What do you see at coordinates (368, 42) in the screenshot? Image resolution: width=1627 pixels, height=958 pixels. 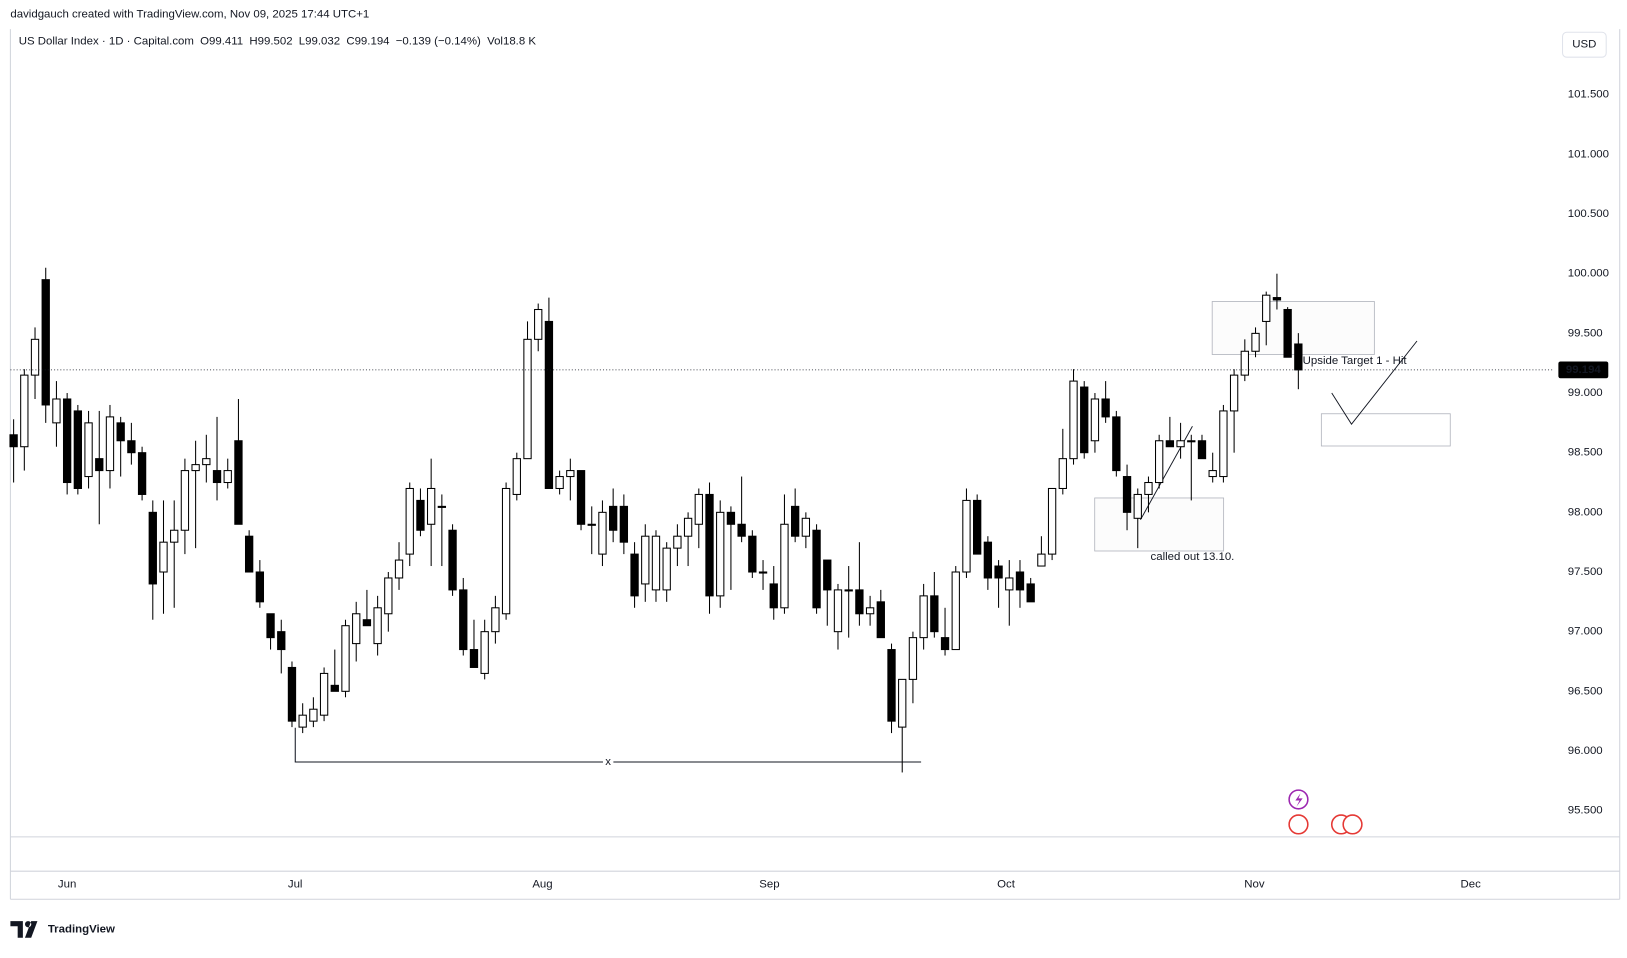 I see `legend-item: C99.194` at bounding box center [368, 42].